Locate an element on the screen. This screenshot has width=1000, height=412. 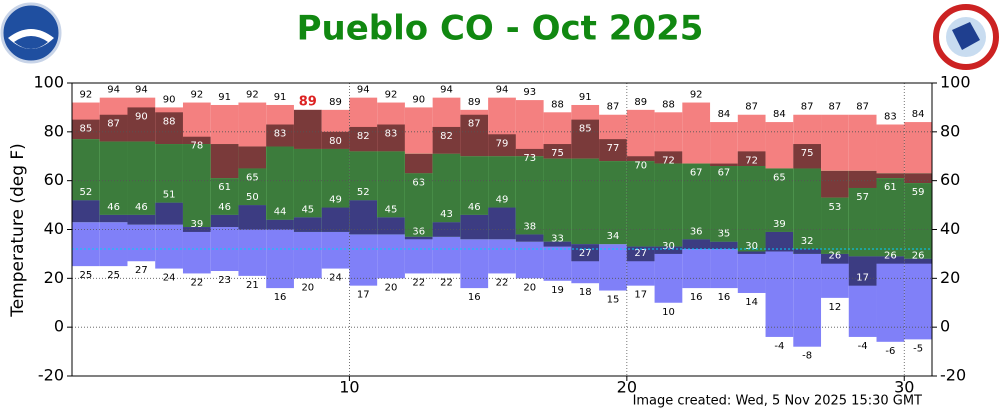
y2-tick-label: 20 is located at coordinates (950, 277).